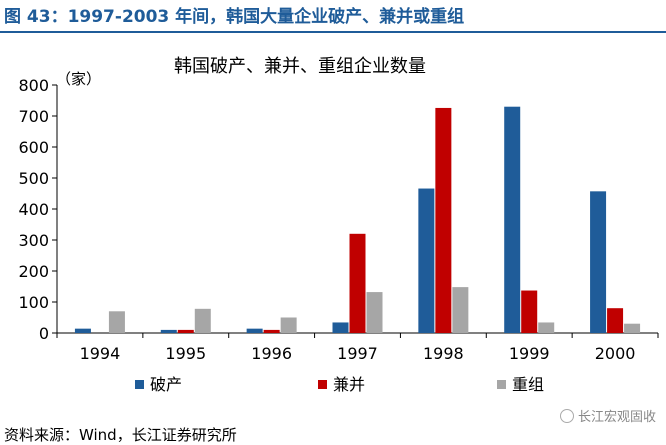 The width and height of the screenshot is (666, 445). What do you see at coordinates (528, 384) in the screenshot?
I see `legend-label: 重组` at bounding box center [528, 384].